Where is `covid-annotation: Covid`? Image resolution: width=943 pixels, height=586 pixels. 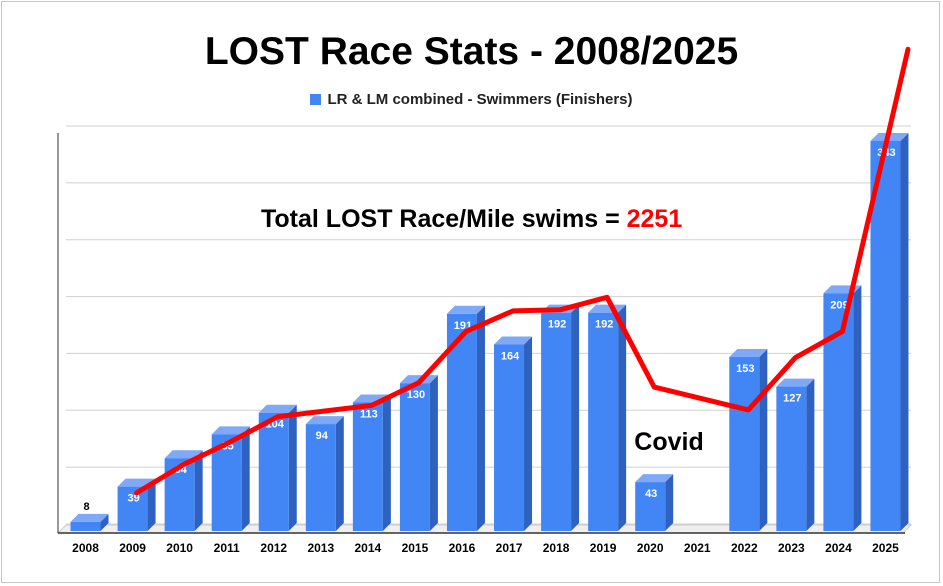 covid-annotation: Covid is located at coordinates (668, 442).